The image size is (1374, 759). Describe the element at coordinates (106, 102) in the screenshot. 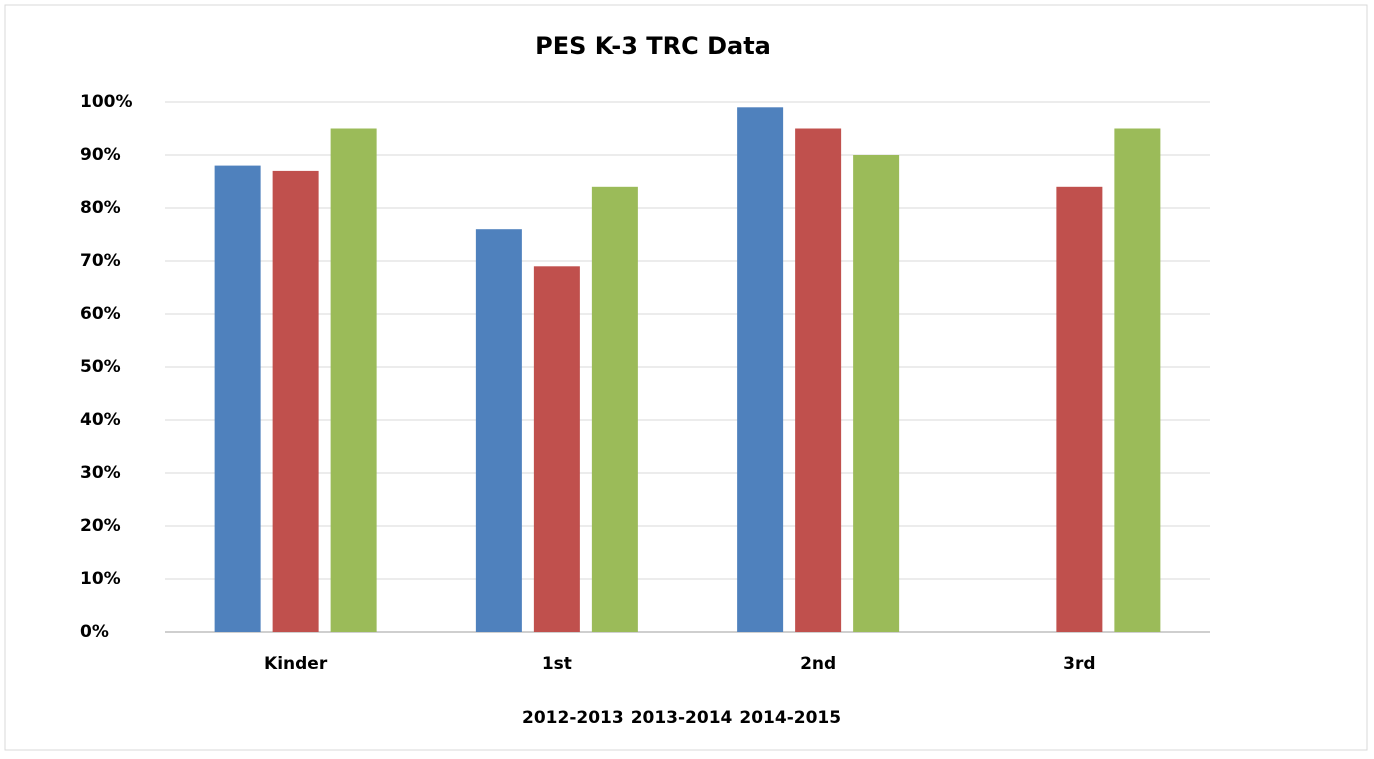

I see `y-tick-label: 100%` at that location.